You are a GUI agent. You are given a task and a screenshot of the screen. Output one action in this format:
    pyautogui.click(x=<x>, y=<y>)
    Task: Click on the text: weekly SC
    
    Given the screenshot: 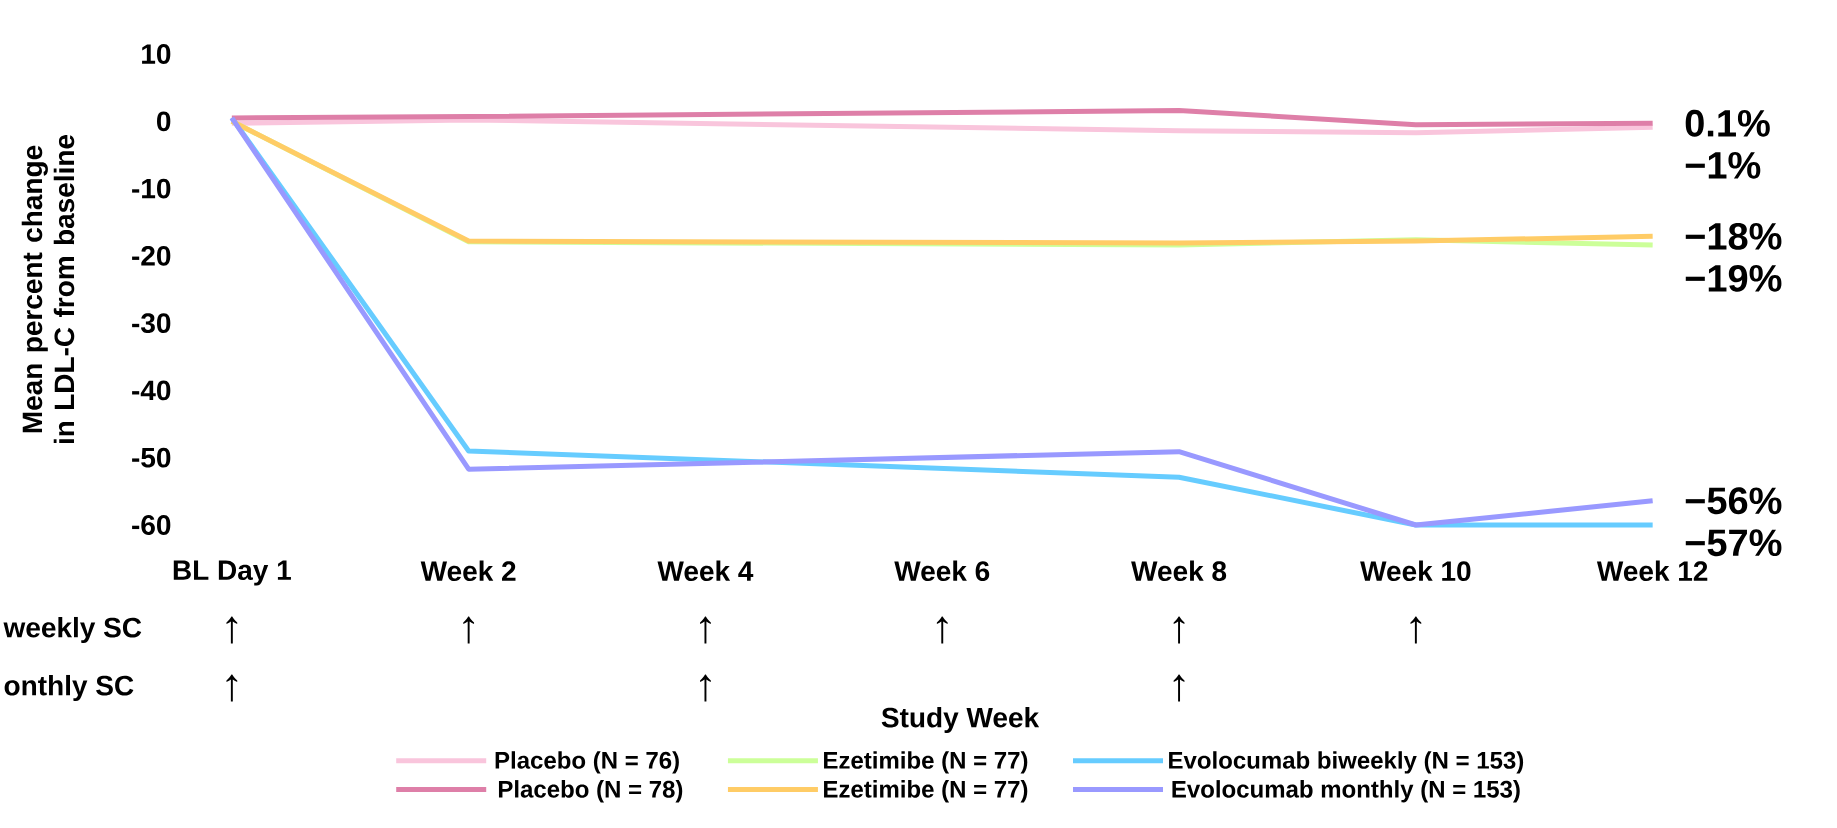 What is the action you would take?
    pyautogui.click(x=72, y=630)
    